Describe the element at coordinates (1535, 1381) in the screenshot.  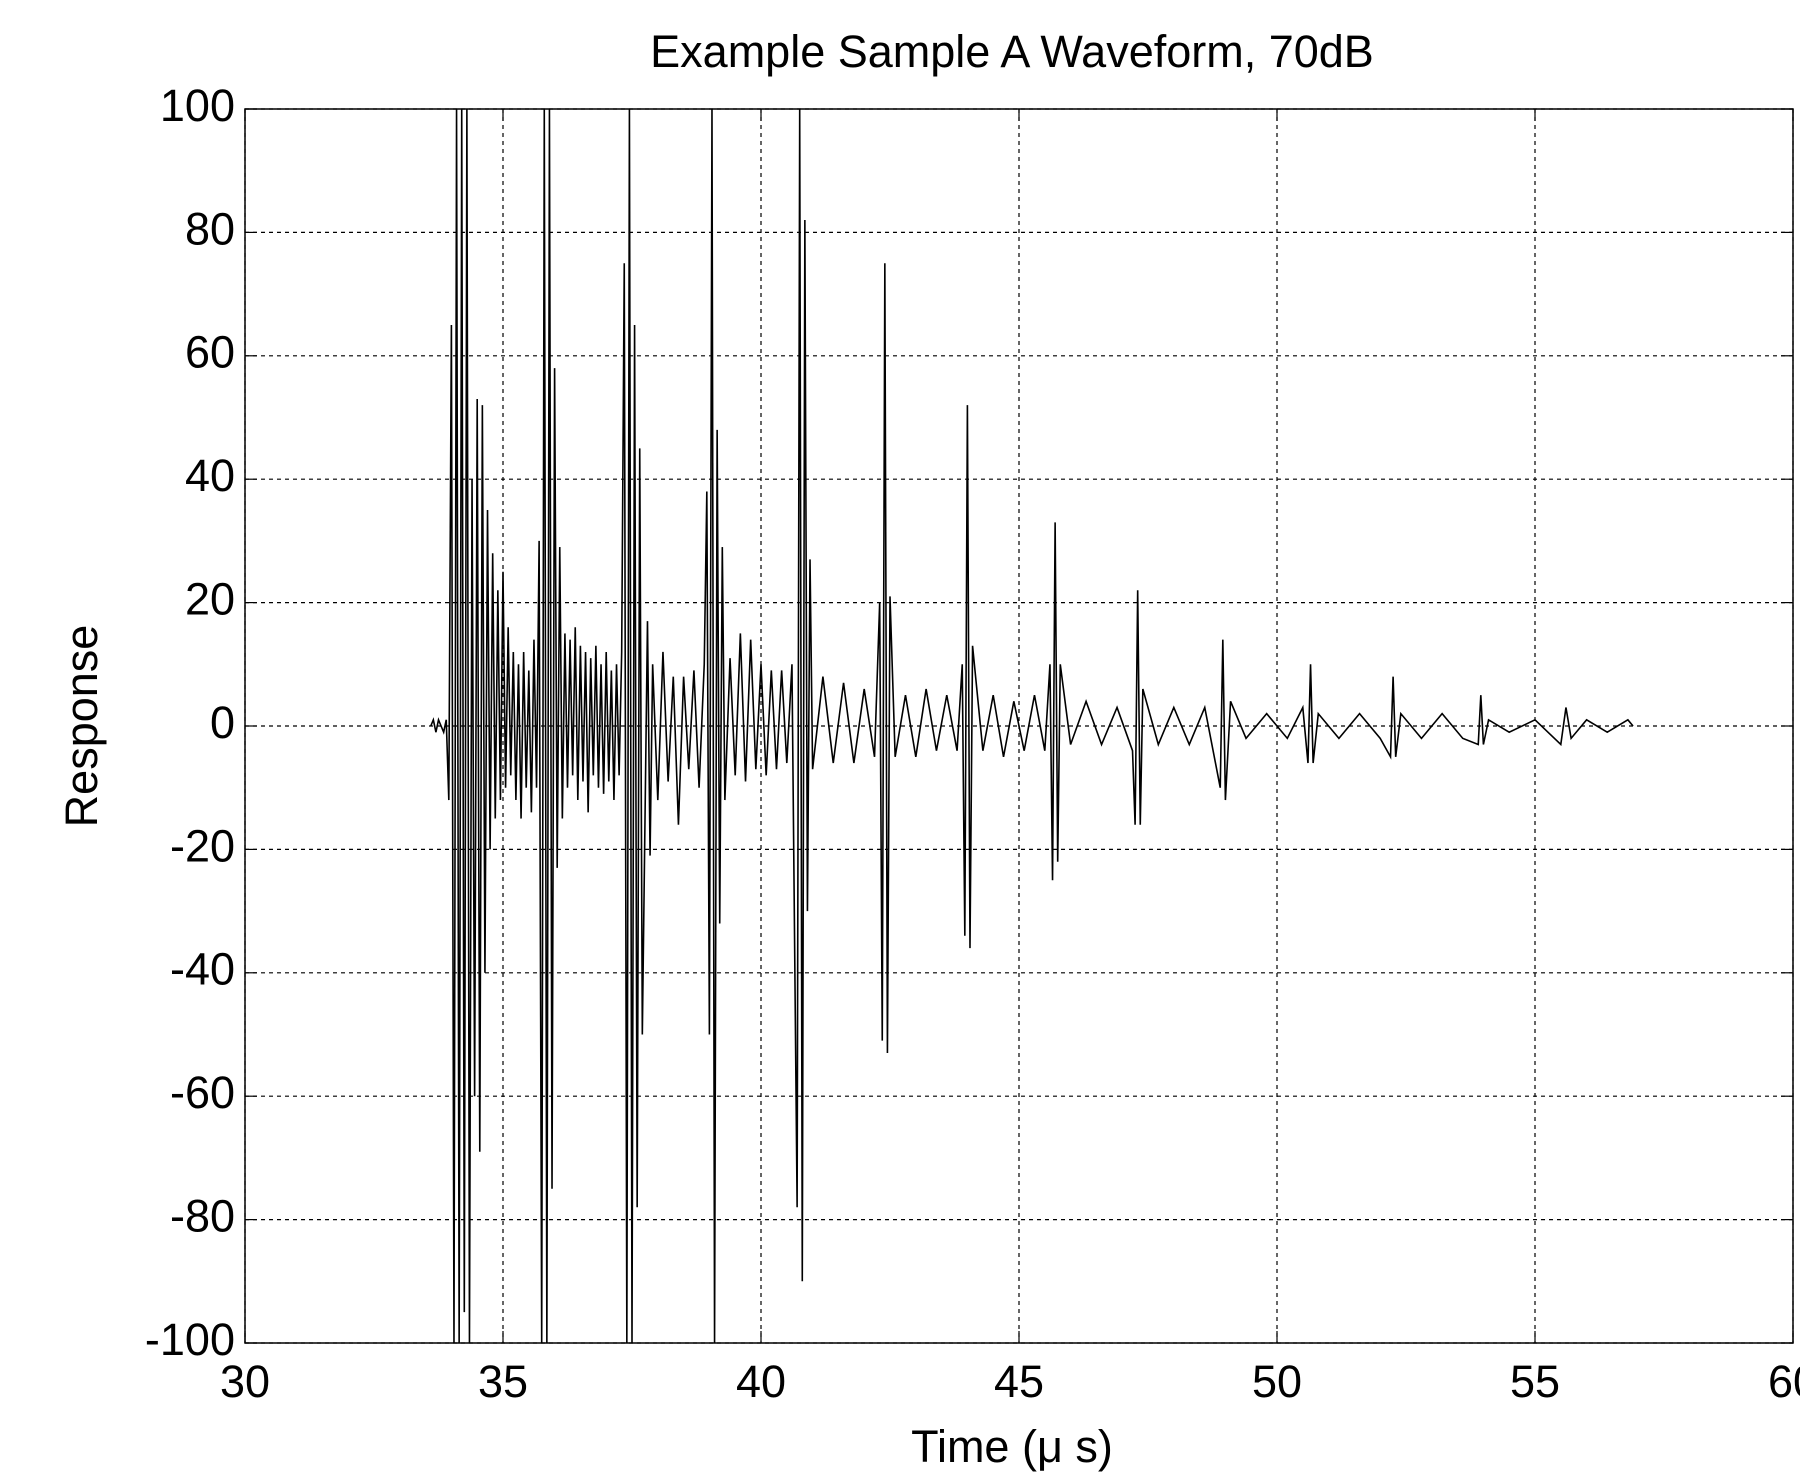
I see `x-tick-label: 55` at that location.